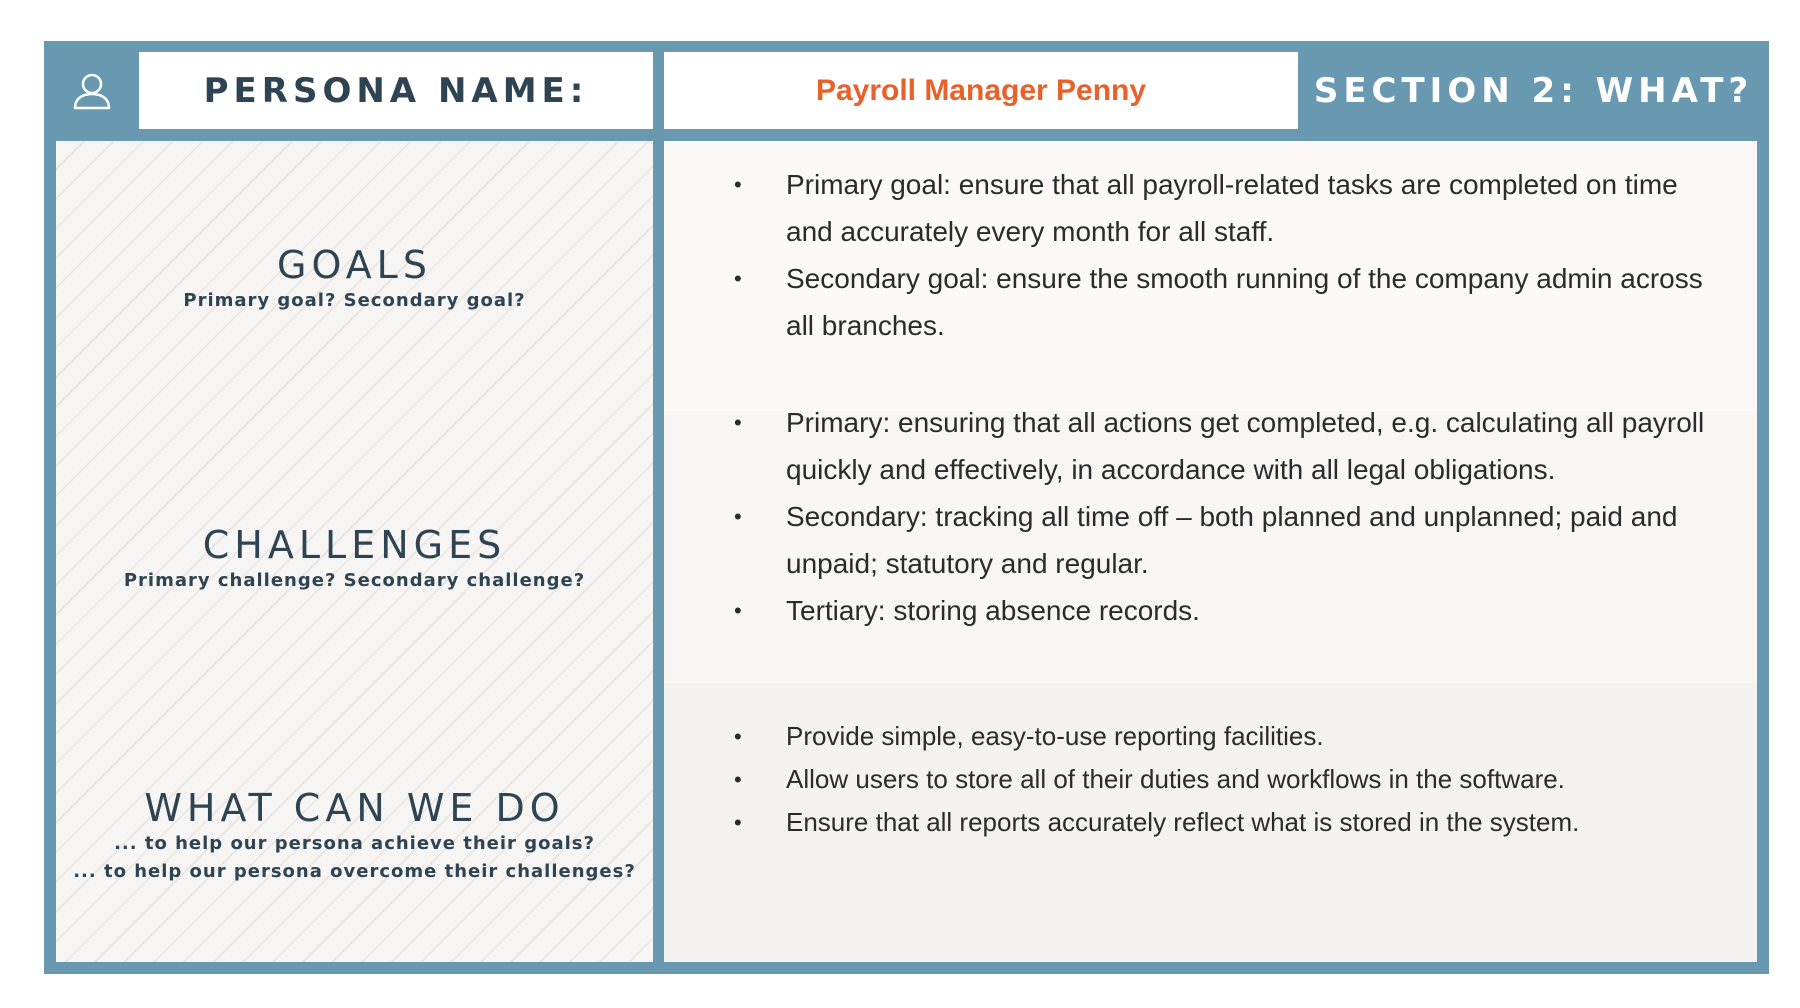  I want to click on persona-name-label: PERSONA NAME:, so click(396, 90).